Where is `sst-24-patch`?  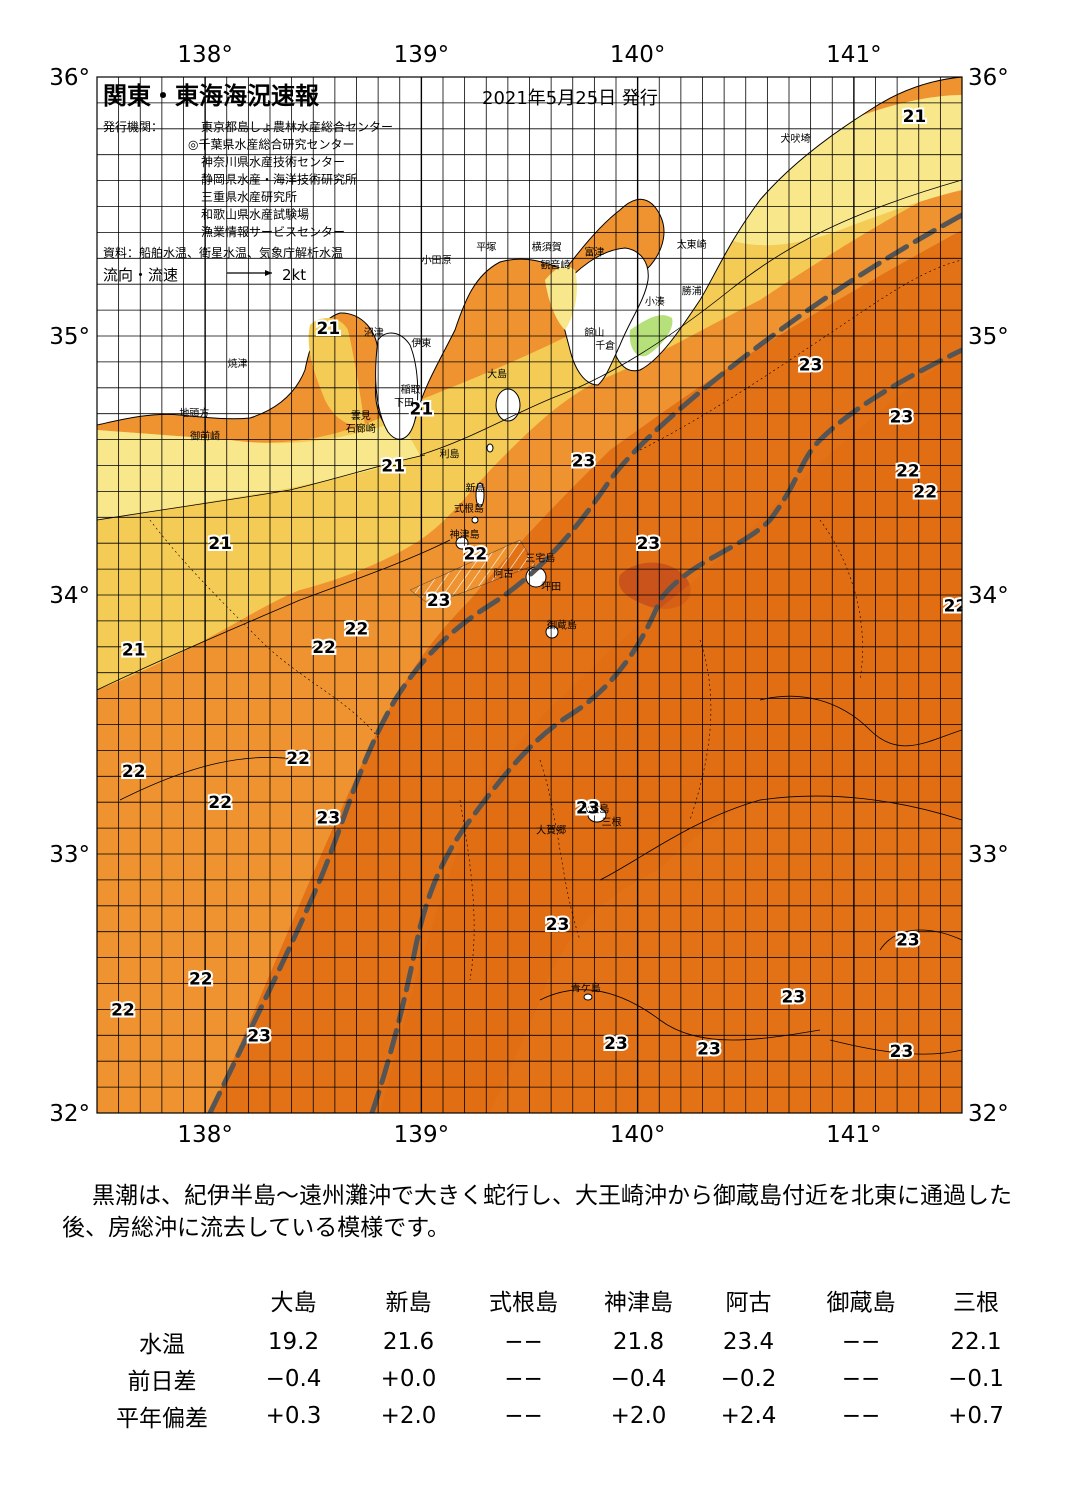 sst-24-patch is located at coordinates (654, 585).